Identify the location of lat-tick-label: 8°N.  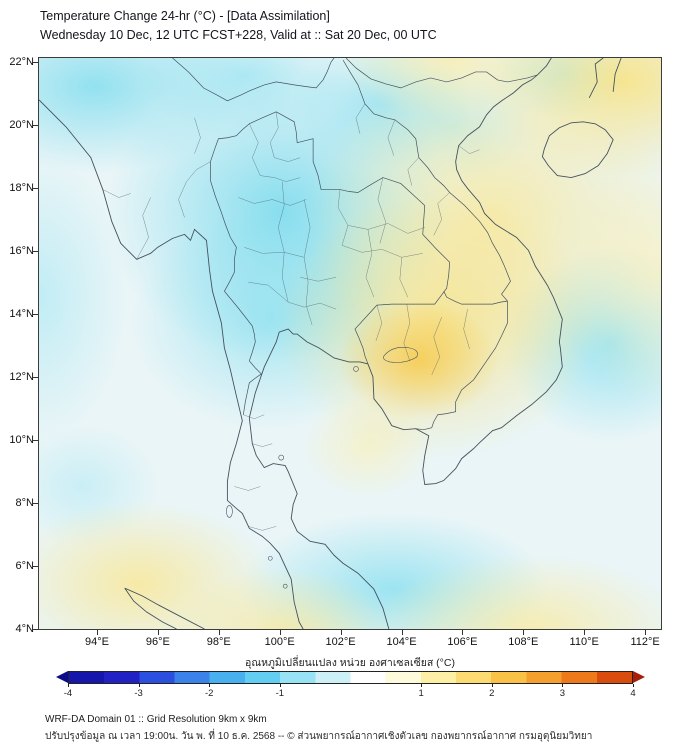
(24, 503).